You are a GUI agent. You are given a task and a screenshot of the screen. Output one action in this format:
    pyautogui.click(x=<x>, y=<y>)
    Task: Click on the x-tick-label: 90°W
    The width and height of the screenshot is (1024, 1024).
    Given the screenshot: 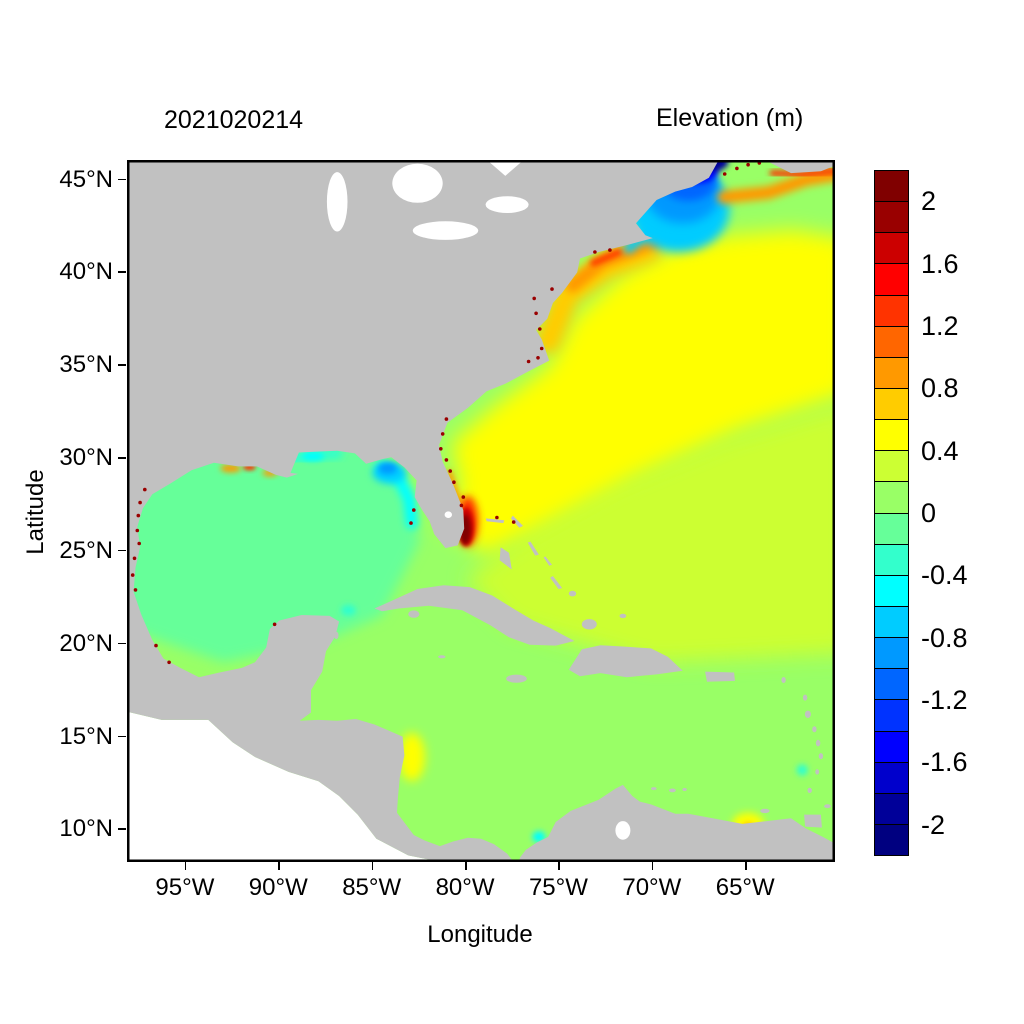 What is the action you would take?
    pyautogui.click(x=278, y=887)
    